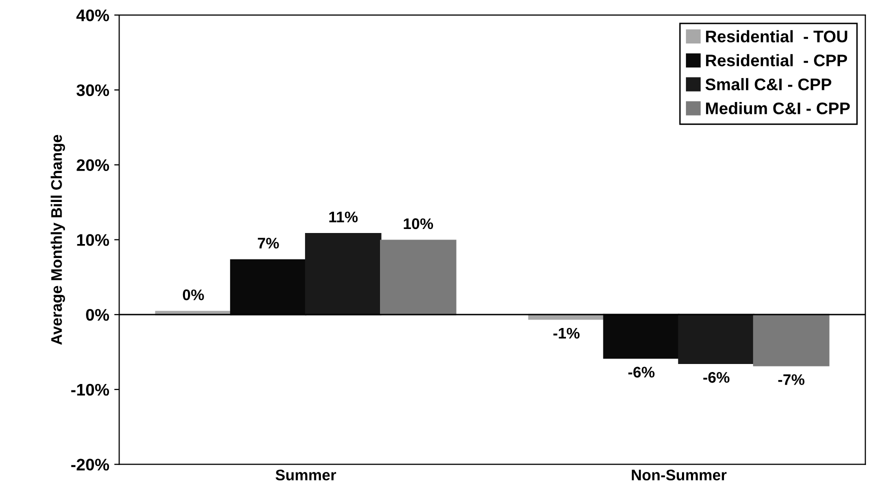  Describe the element at coordinates (777, 60) in the screenshot. I see `legend-label: Residential - CPP` at that location.